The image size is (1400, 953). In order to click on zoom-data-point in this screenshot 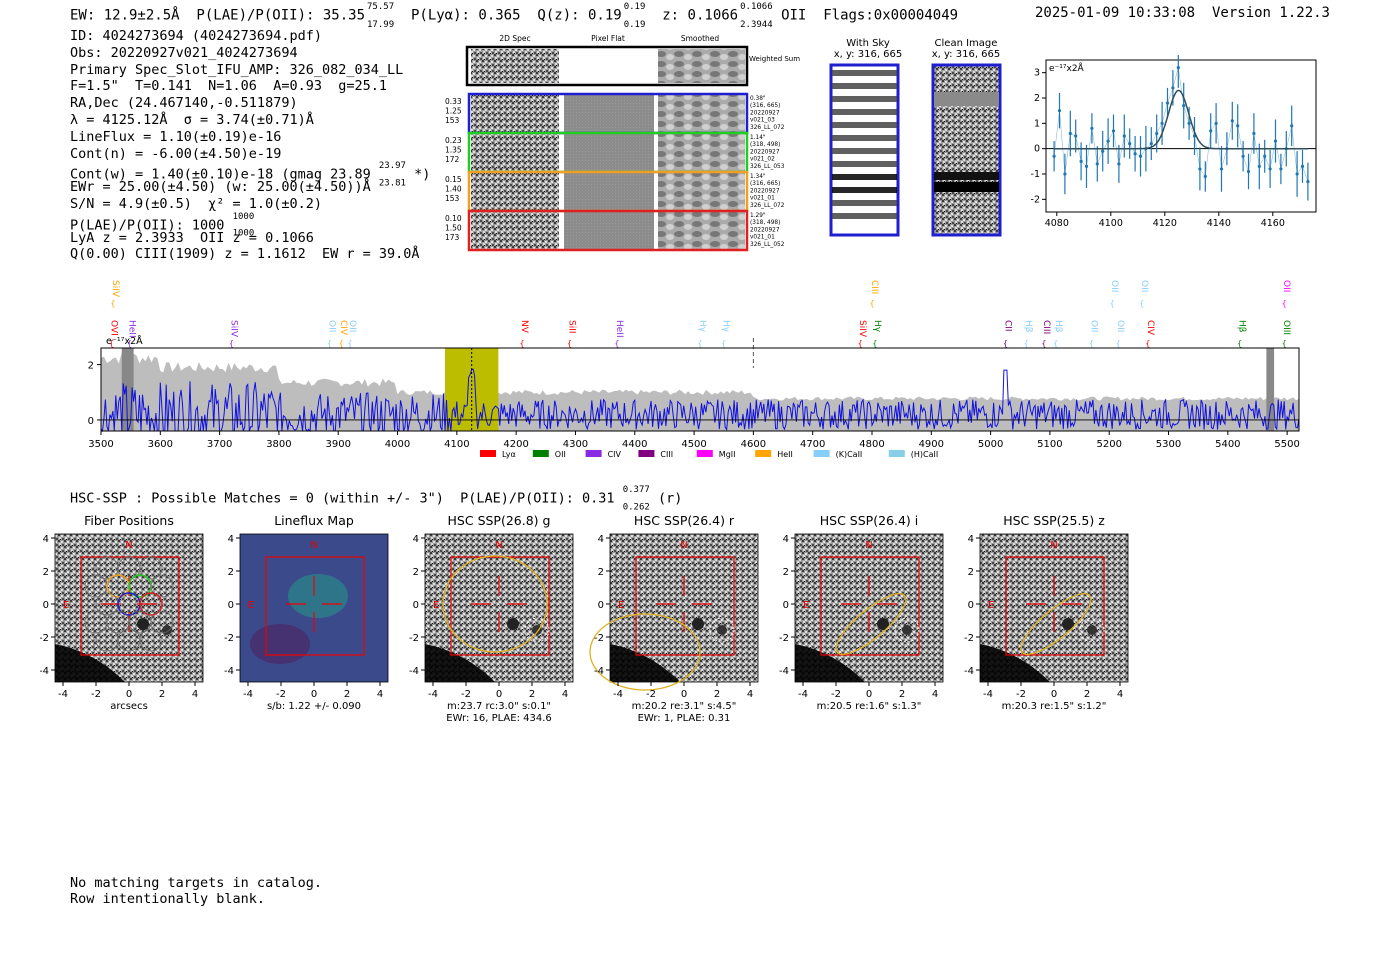, I will do `click(1059, 111)`.